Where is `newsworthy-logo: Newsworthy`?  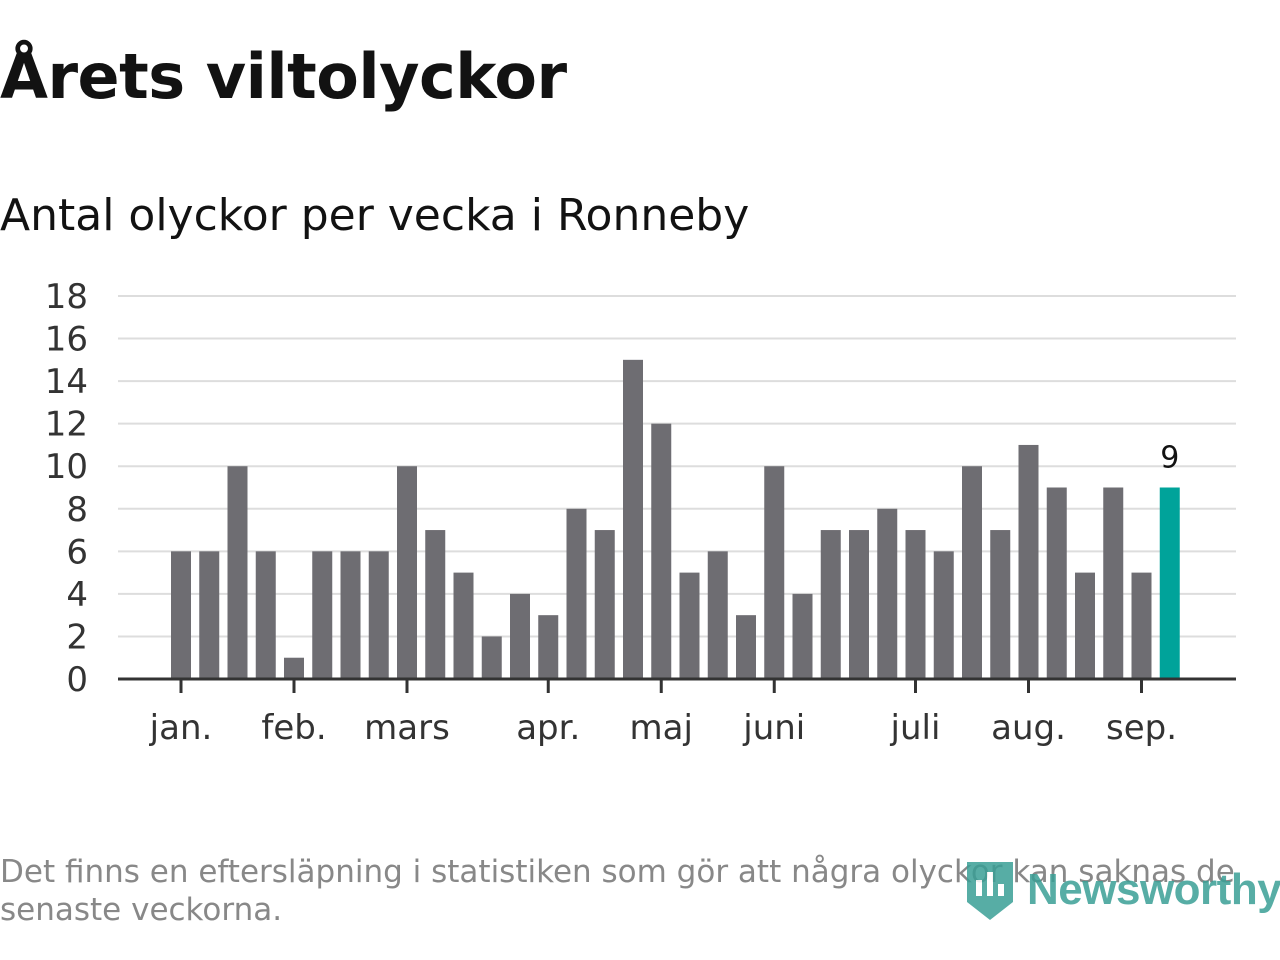 newsworthy-logo: Newsworthy is located at coordinates (1122, 890).